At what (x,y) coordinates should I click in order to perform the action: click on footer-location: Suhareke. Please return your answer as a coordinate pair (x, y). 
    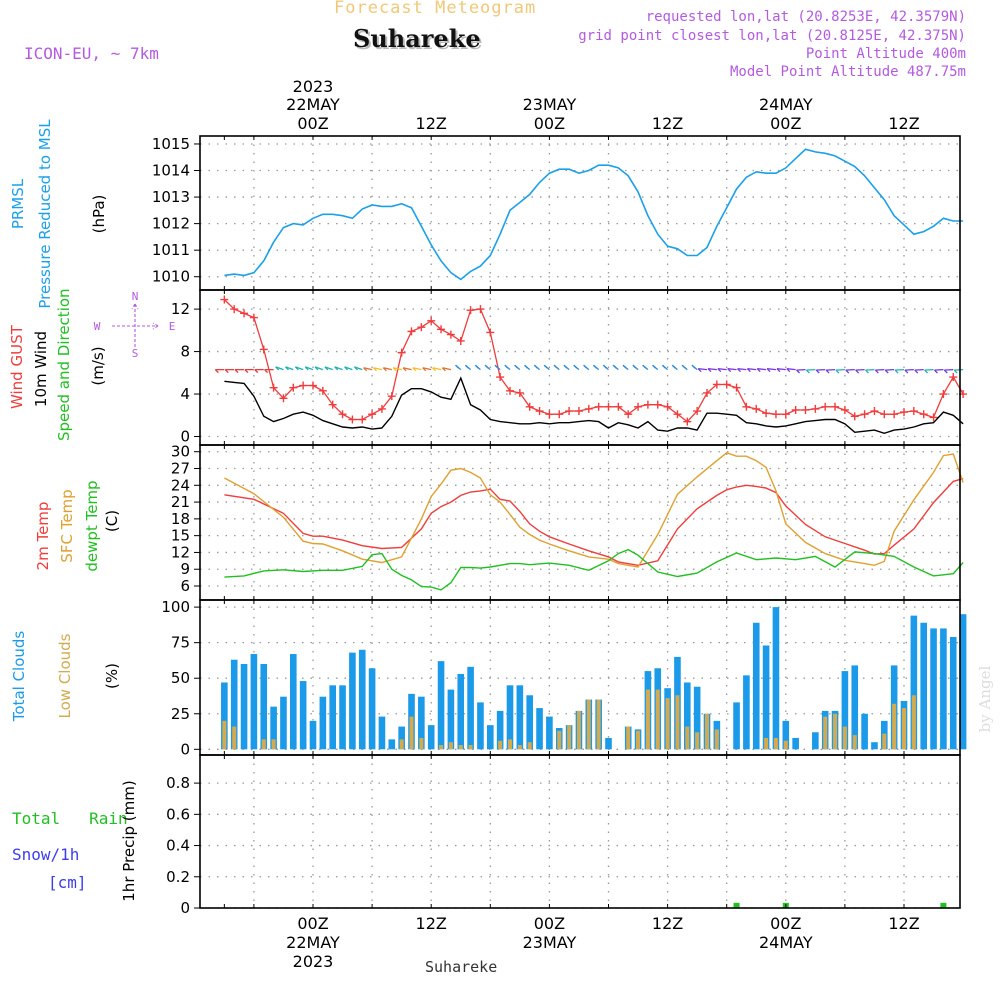
    Looking at the image, I should click on (461, 967).